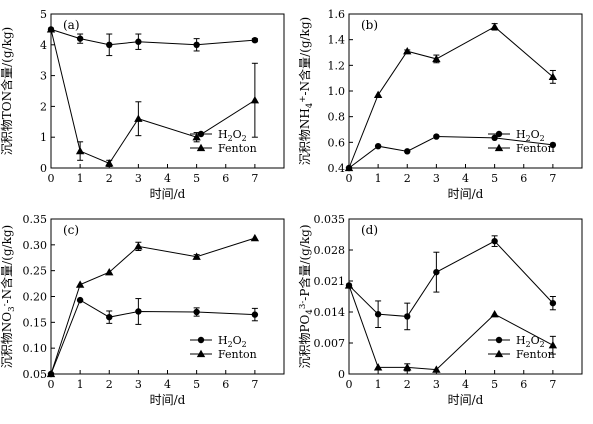 This screenshot has height=424, width=593. Describe the element at coordinates (7, 91) in the screenshot. I see `y-axis-label: 沉积物TON含量/(g/kg)` at that location.